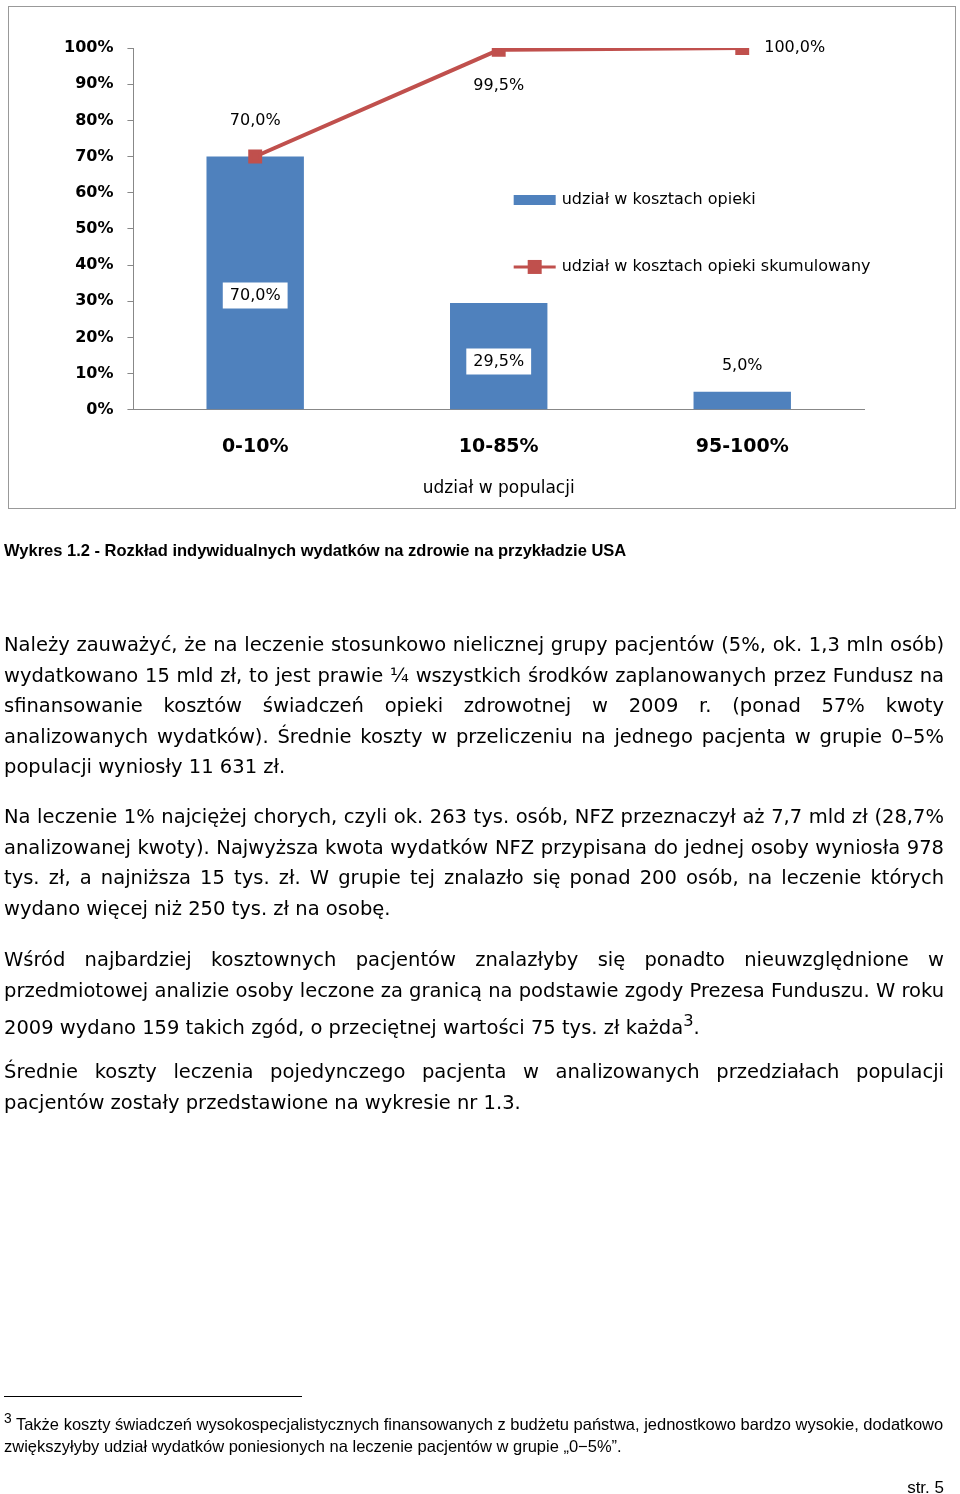 This screenshot has height=1494, width=960. I want to click on text: Należy zauważyć, że na leczenie stosunkowo nielicznej grupy pacjentów (5%, ok. 1,3 mln osób) wydatkowano 15 mld zł, to jest prawie ¼ wszystkich środków zaplanowanych przez Fundusz na sfinansowanie kosztów świadczeń opieki zdrowotnej w 2009 r. (ponad 57% kwoty analizowanych wydatków). Średnie koszty w przeliczeniu na jednego pacjenta w grupie 0–5% populacji wyniosły 11 631 zł., so click(474, 706).